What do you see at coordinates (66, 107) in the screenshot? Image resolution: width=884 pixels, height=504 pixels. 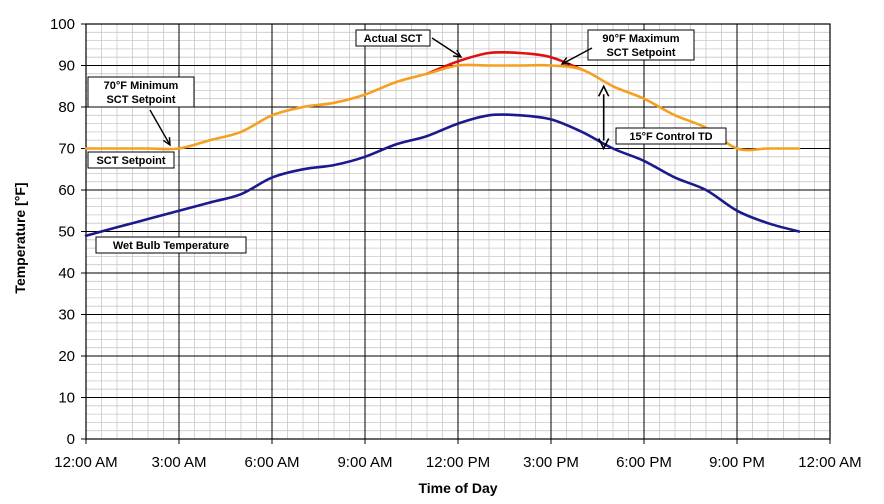 I see `y-tick-label: 80` at bounding box center [66, 107].